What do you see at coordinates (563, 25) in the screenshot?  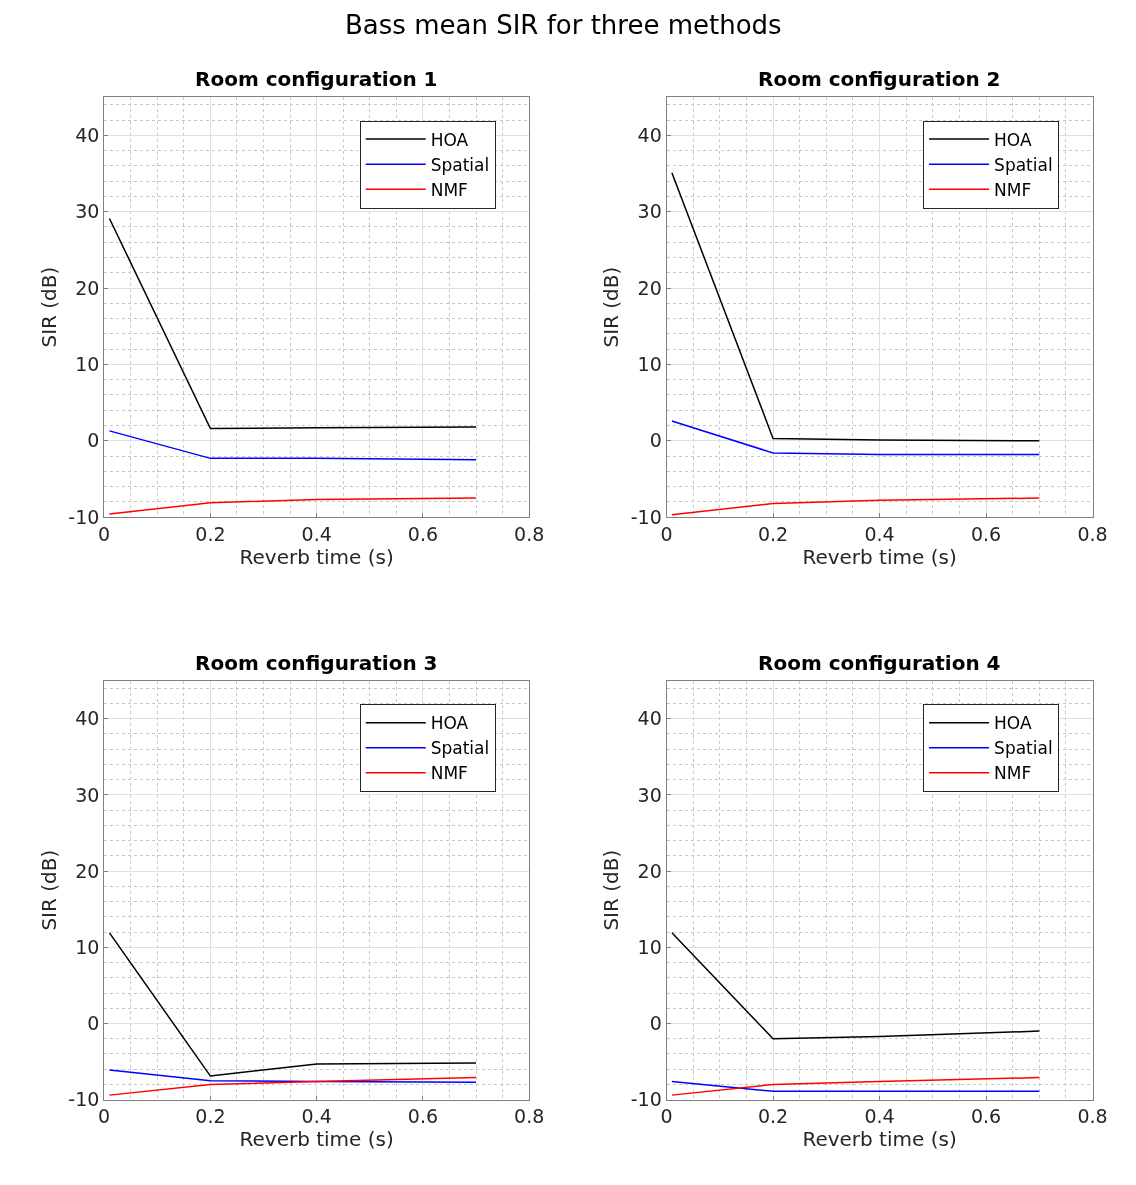 I see `text: Bass mean SIR for three methods` at bounding box center [563, 25].